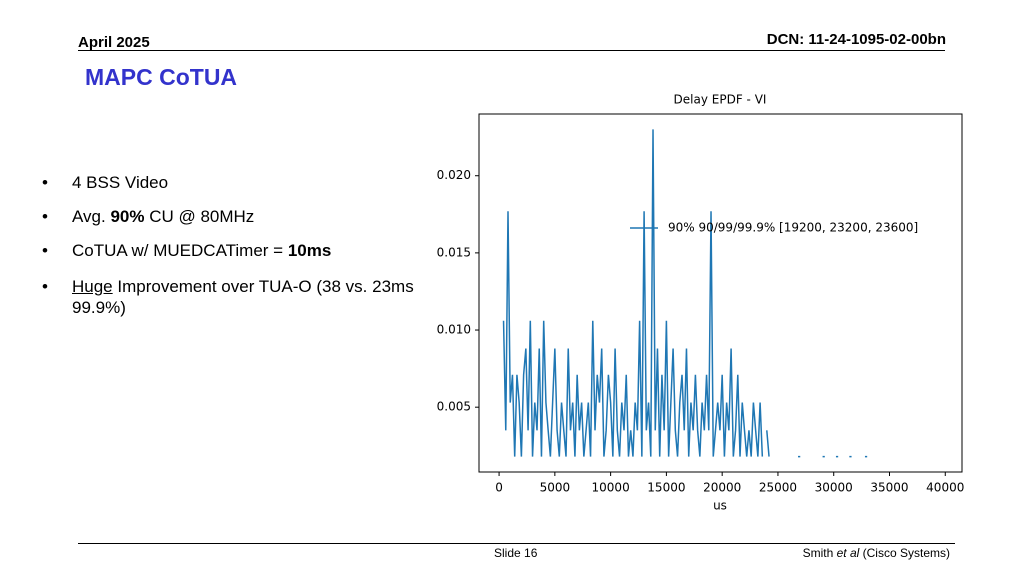 The height and width of the screenshot is (576, 1024). I want to click on text-run: 4 BSS Video, so click(120, 182).